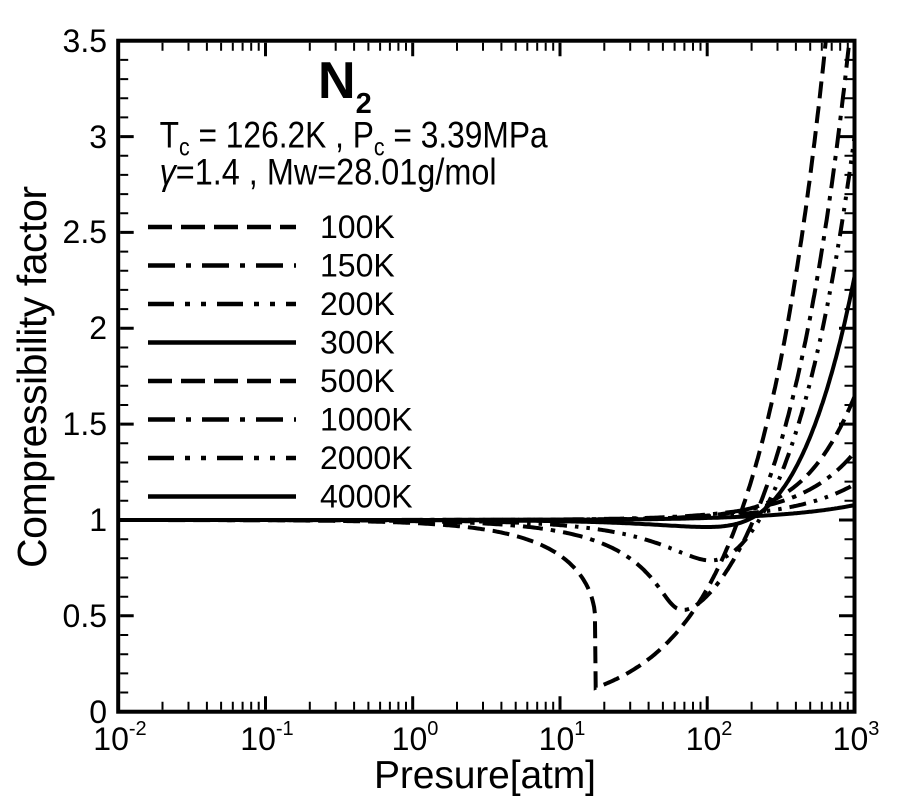 Image resolution: width=901 pixels, height=801 pixels. What do you see at coordinates (98, 520) in the screenshot?
I see `svg-text: 1` at bounding box center [98, 520].